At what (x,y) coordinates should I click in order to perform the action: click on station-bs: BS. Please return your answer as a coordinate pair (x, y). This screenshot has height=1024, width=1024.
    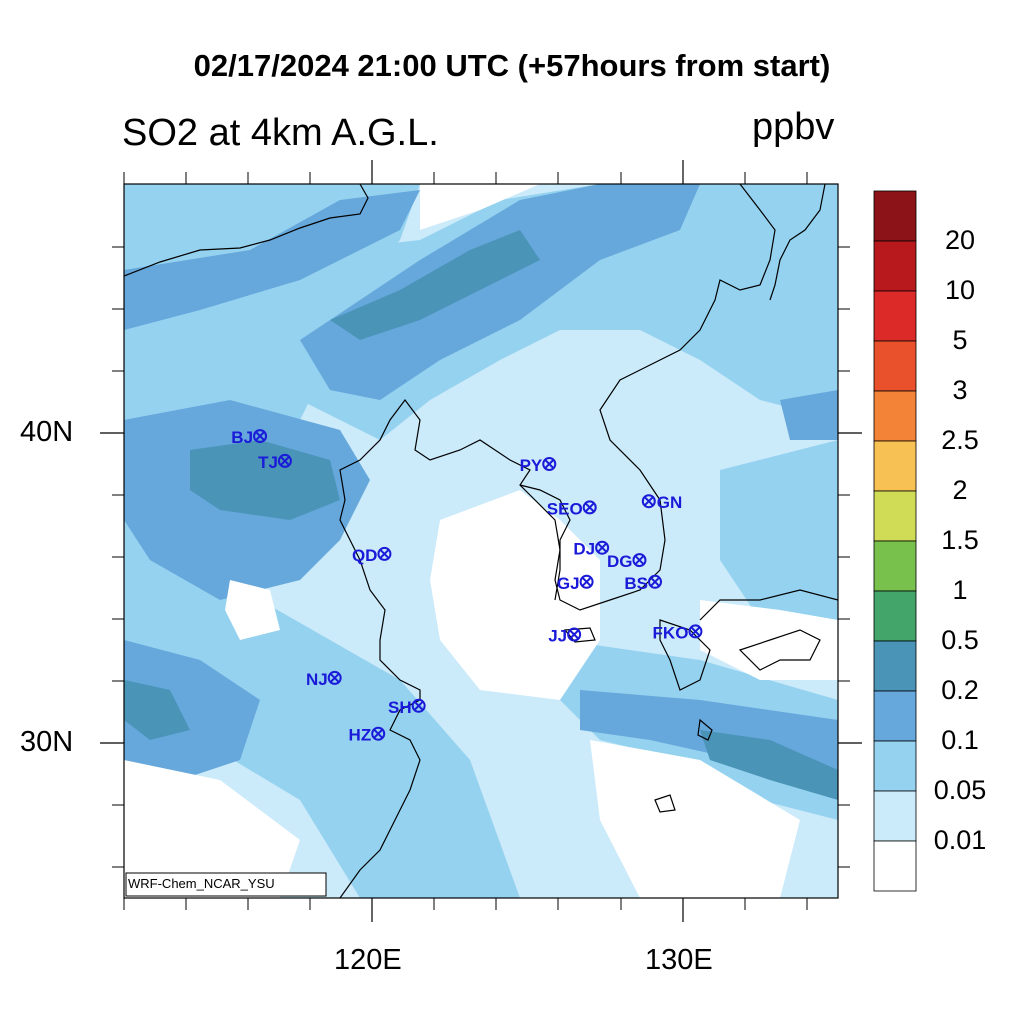
    Looking at the image, I should click on (643, 583).